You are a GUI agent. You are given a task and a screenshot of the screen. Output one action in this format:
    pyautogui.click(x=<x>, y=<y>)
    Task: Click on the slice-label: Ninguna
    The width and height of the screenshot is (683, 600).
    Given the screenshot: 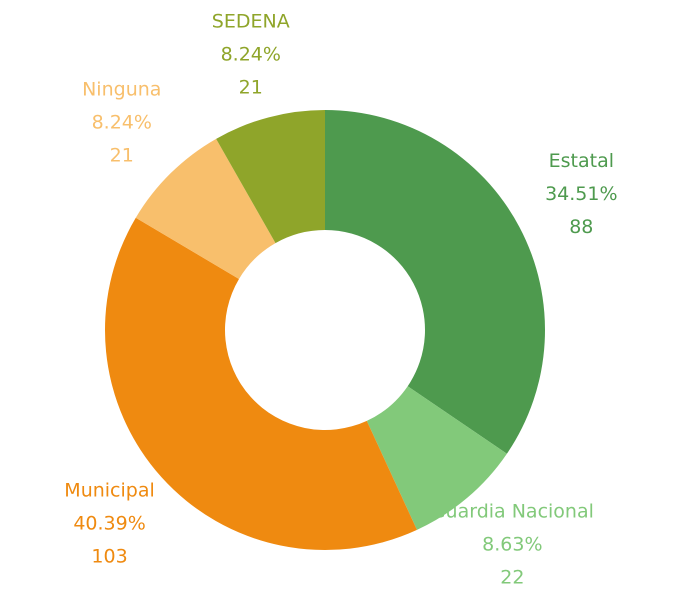 What is the action you would take?
    pyautogui.click(x=121, y=90)
    